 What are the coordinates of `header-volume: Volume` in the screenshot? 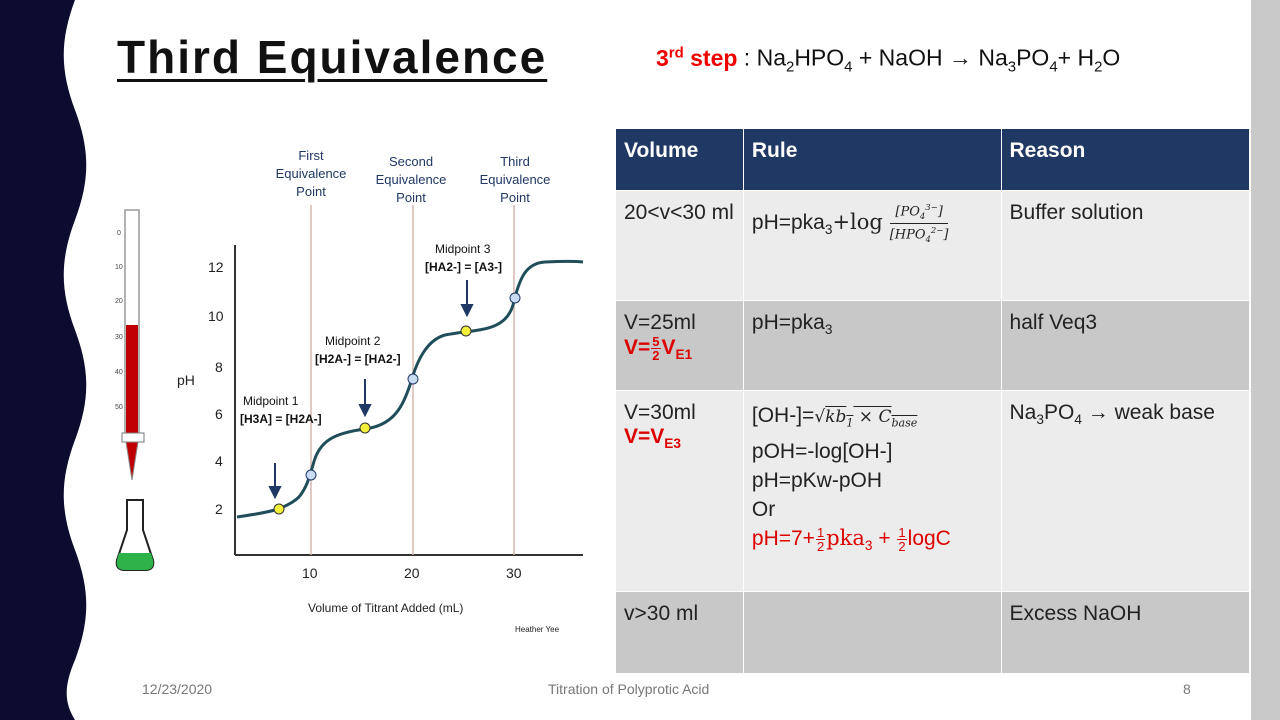 It's located at (679, 159).